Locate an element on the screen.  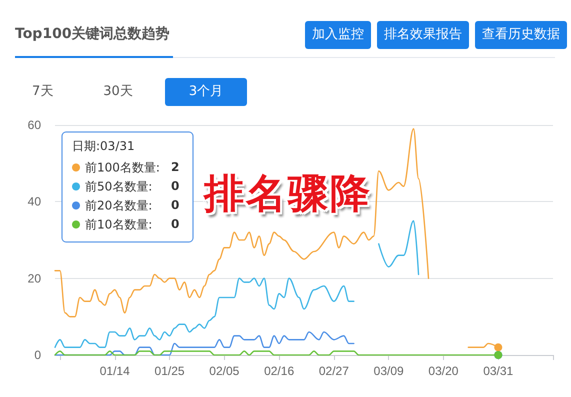
text: 30天 is located at coordinates (118, 92).